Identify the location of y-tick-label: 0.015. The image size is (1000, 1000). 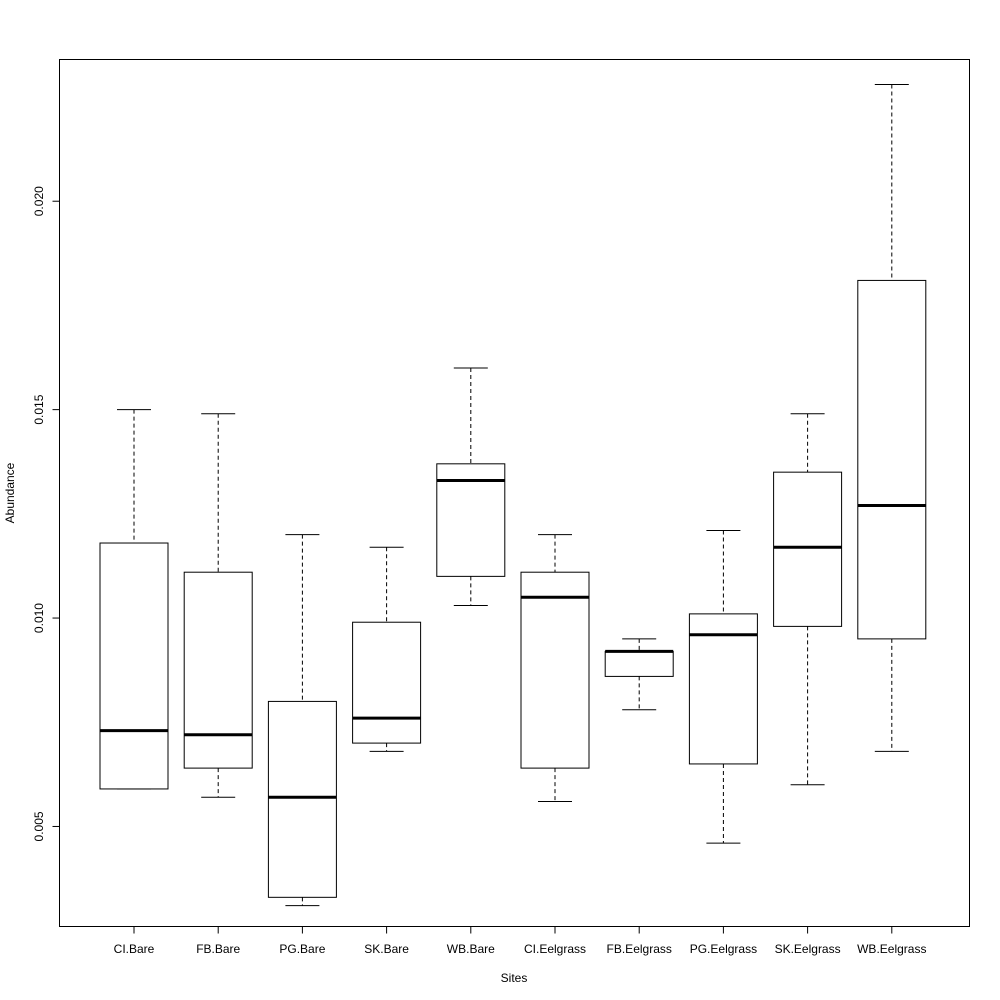
(39, 409).